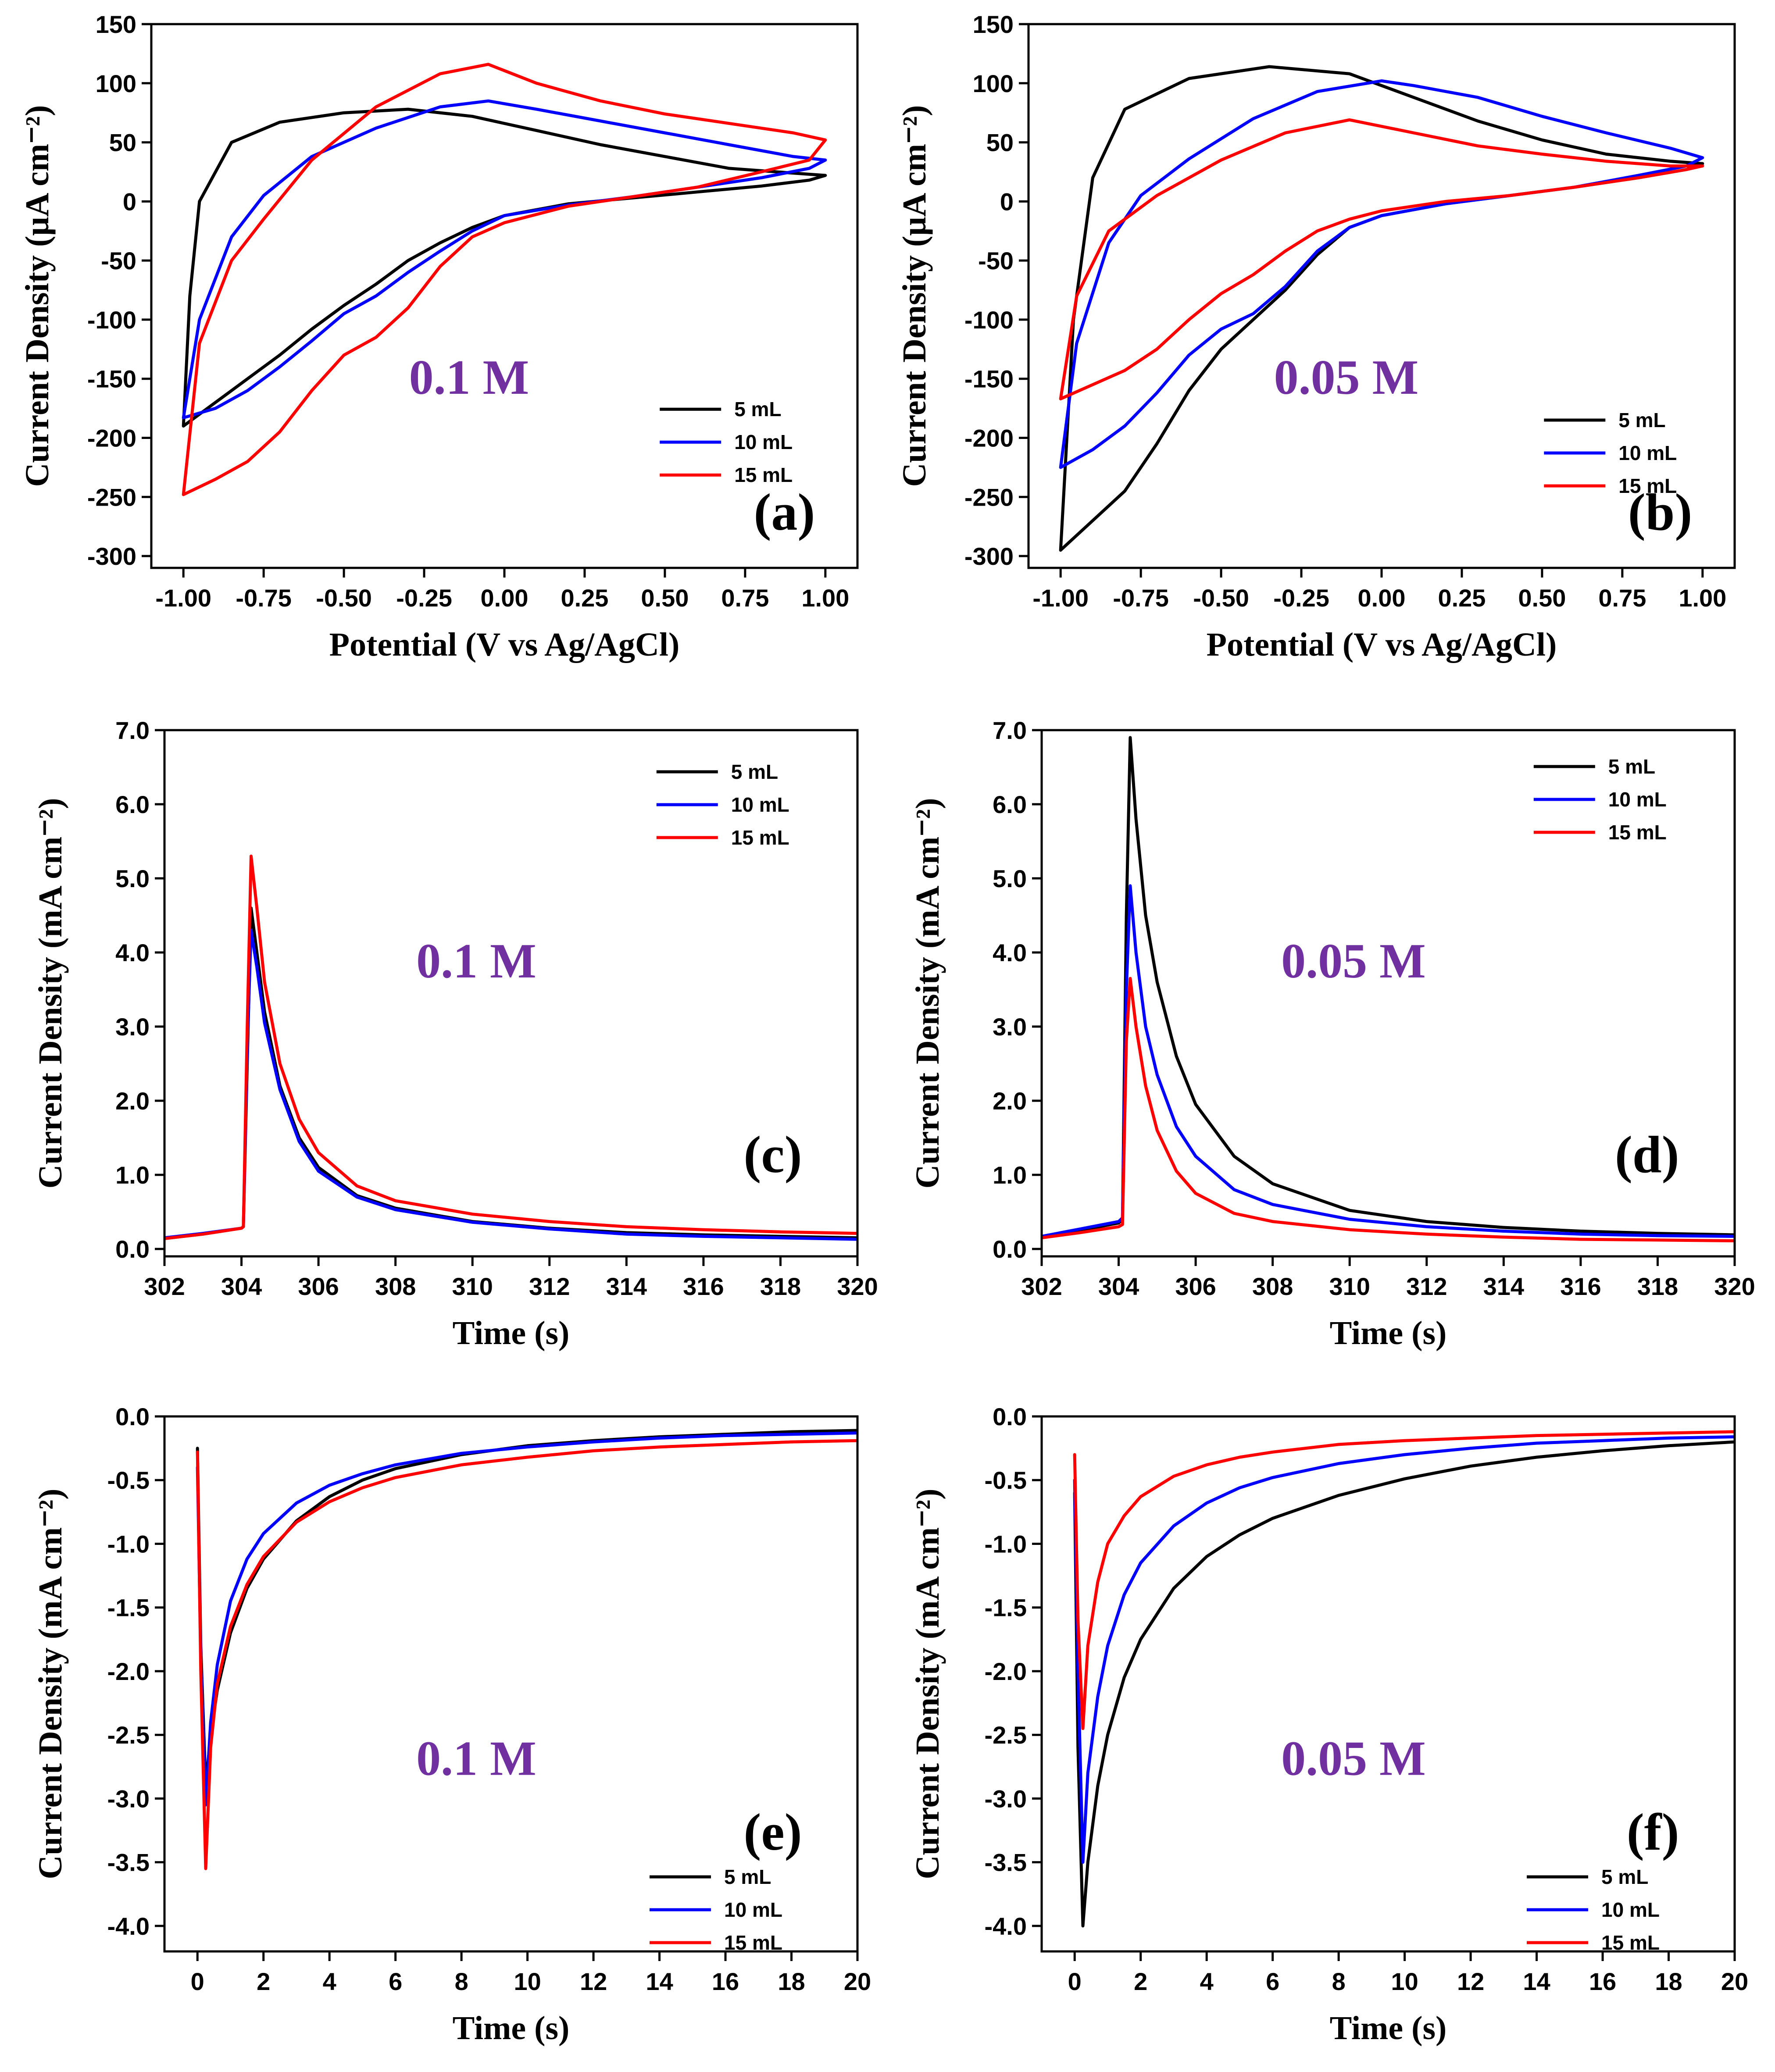 The width and height of the screenshot is (1775, 2072). What do you see at coordinates (725, 1981) in the screenshot?
I see `x-tick-label: 16` at bounding box center [725, 1981].